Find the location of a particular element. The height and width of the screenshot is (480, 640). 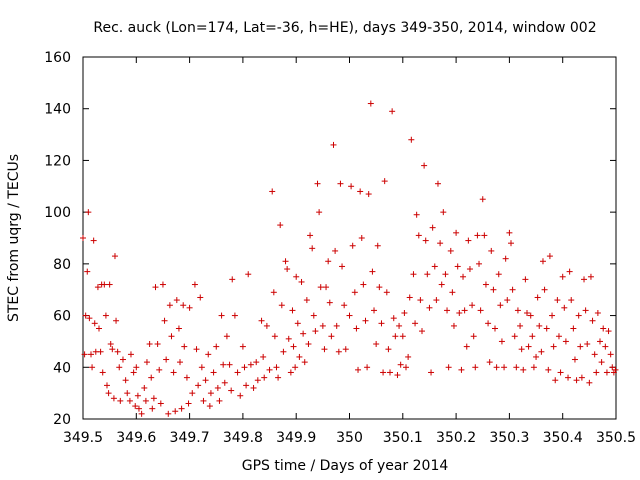

y-tick-label: 20 is located at coordinates (62, 420).